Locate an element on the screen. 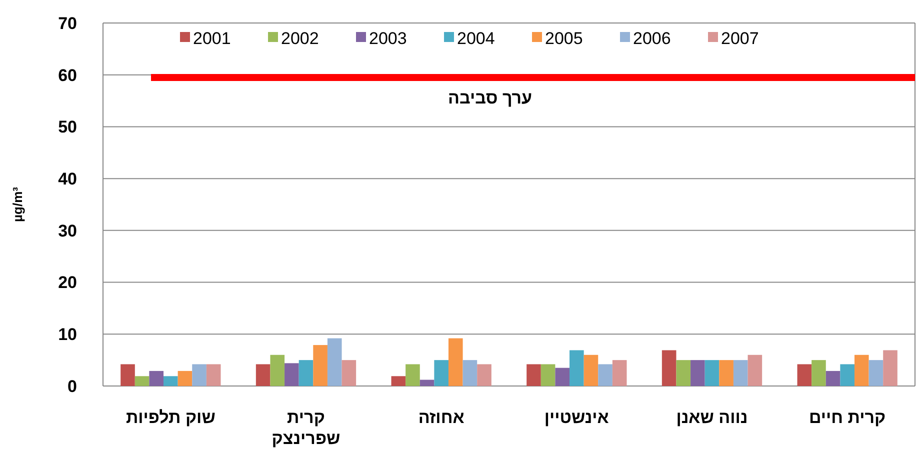  x-tick-label: קרית שפרינצק is located at coordinates (306, 428).